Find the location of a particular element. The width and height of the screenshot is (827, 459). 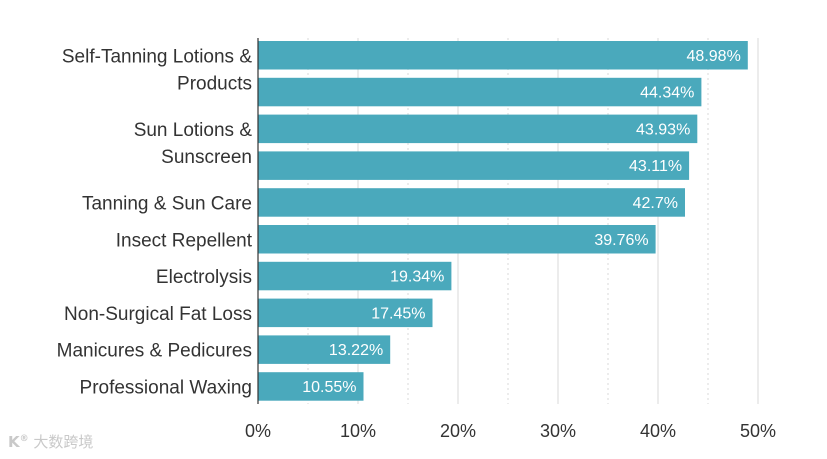

category-label-0-0: Self-Tanning Lotions & is located at coordinates (157, 56).